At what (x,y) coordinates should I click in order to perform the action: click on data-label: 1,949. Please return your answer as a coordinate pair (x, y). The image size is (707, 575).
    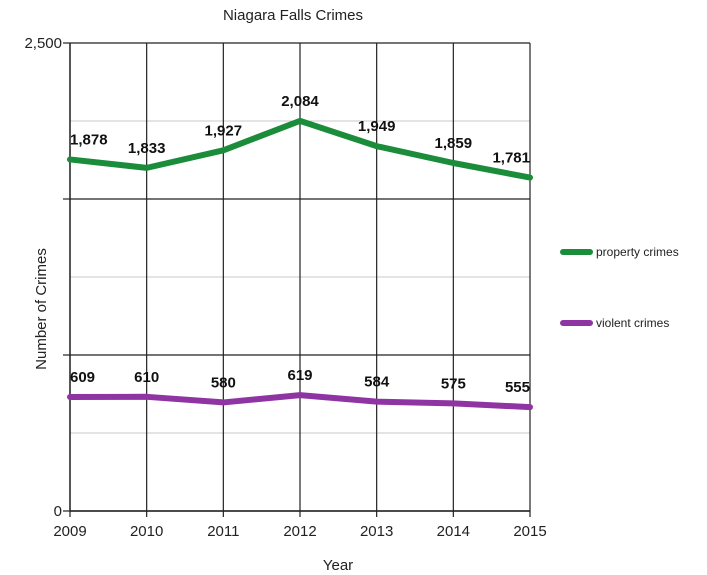
    Looking at the image, I should click on (377, 126).